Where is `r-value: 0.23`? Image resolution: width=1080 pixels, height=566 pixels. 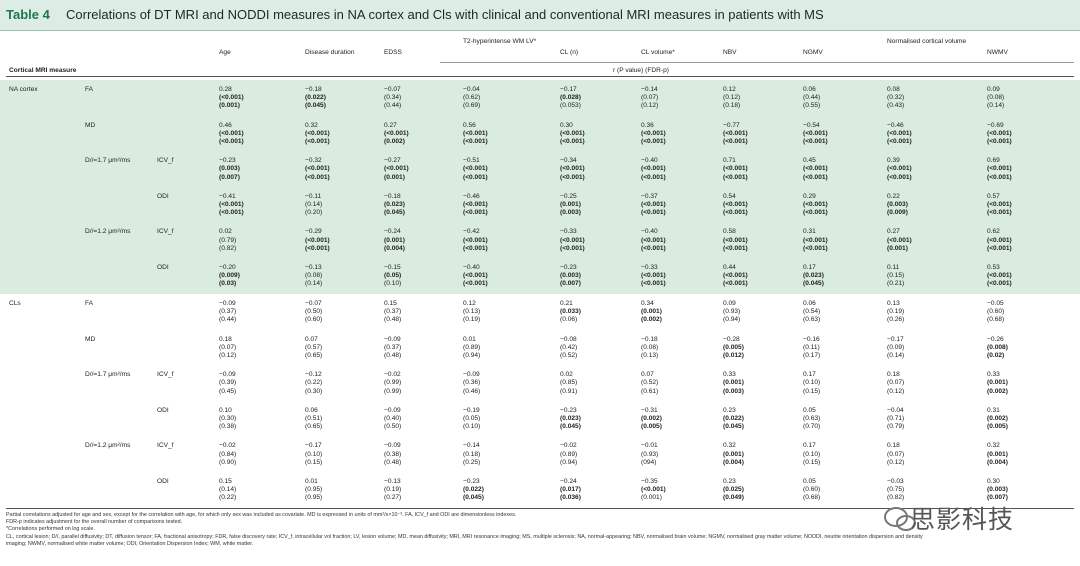 r-value: 0.23 is located at coordinates (729, 481).